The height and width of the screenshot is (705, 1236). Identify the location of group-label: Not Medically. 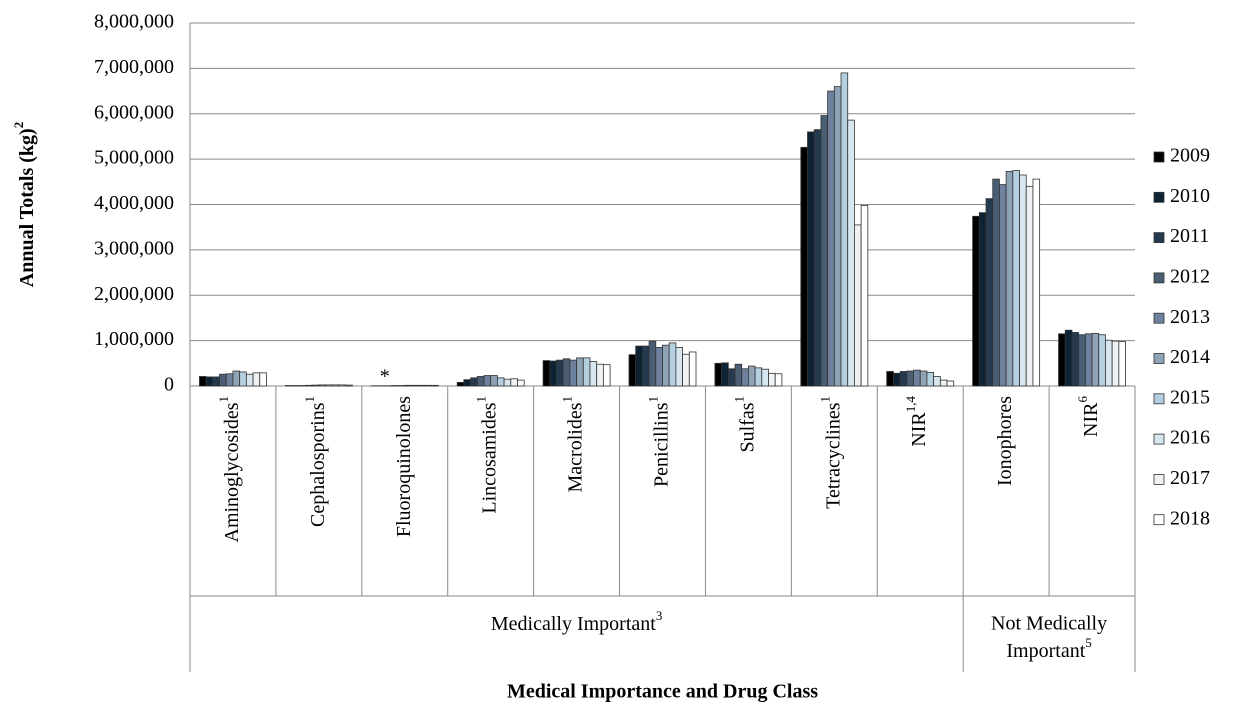
(1049, 624).